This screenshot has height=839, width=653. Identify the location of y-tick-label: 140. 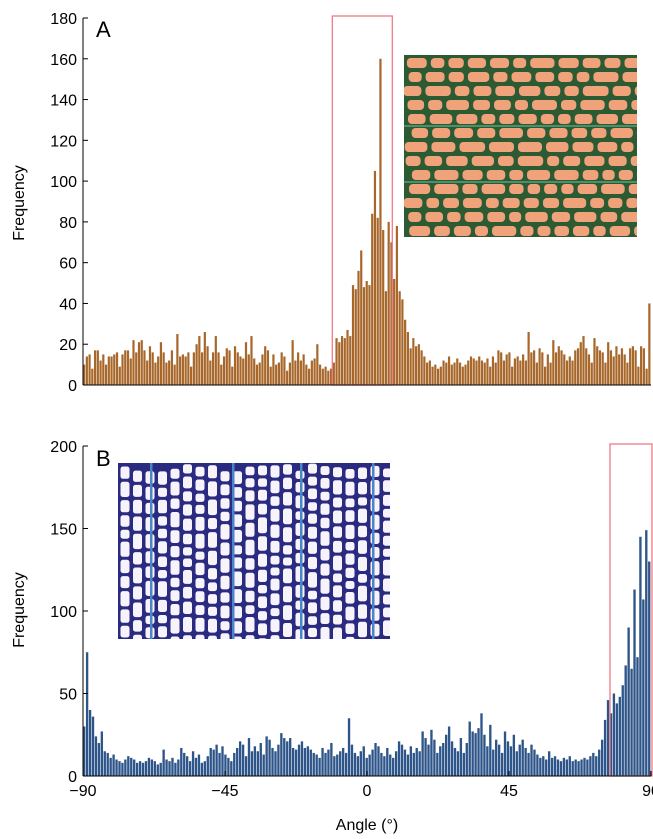
(63, 101).